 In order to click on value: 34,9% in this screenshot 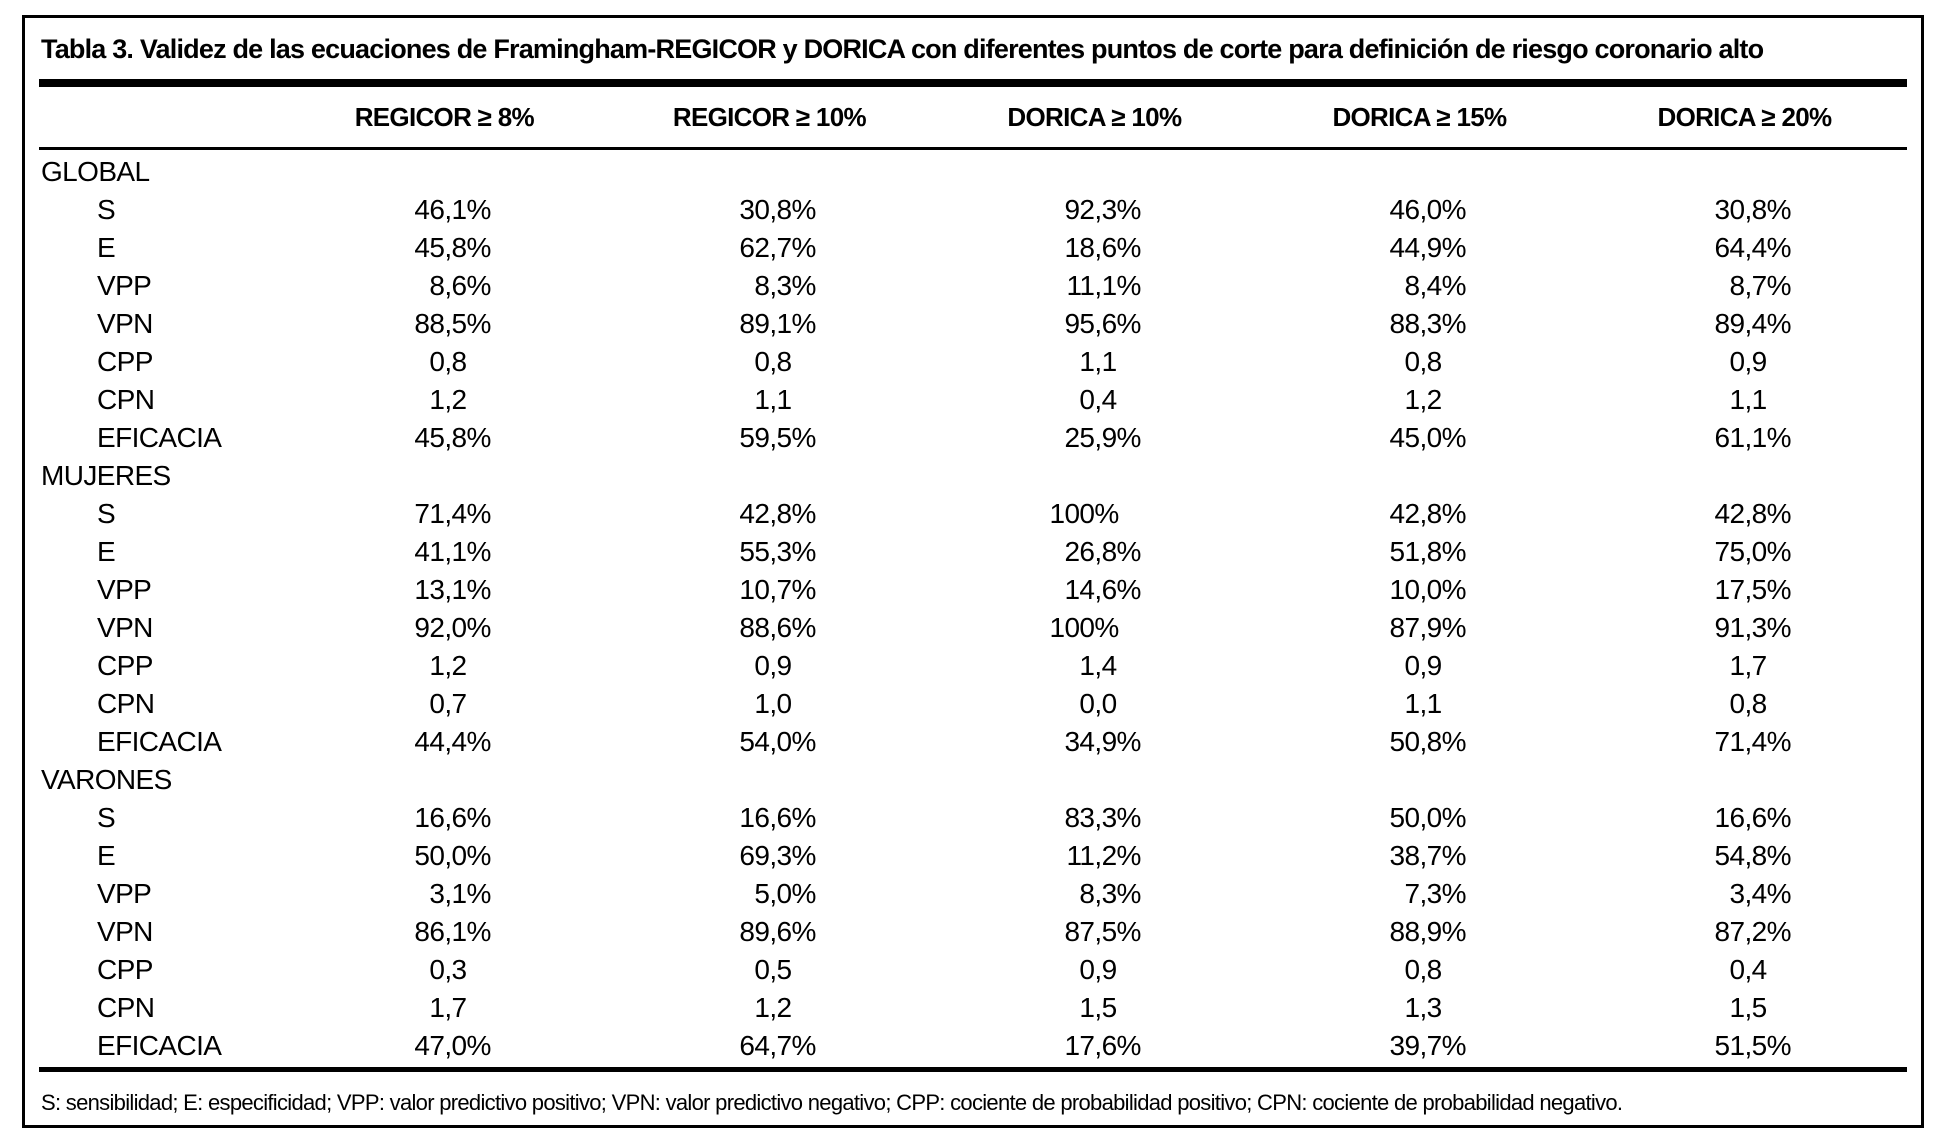, I will do `click(1094, 742)`.